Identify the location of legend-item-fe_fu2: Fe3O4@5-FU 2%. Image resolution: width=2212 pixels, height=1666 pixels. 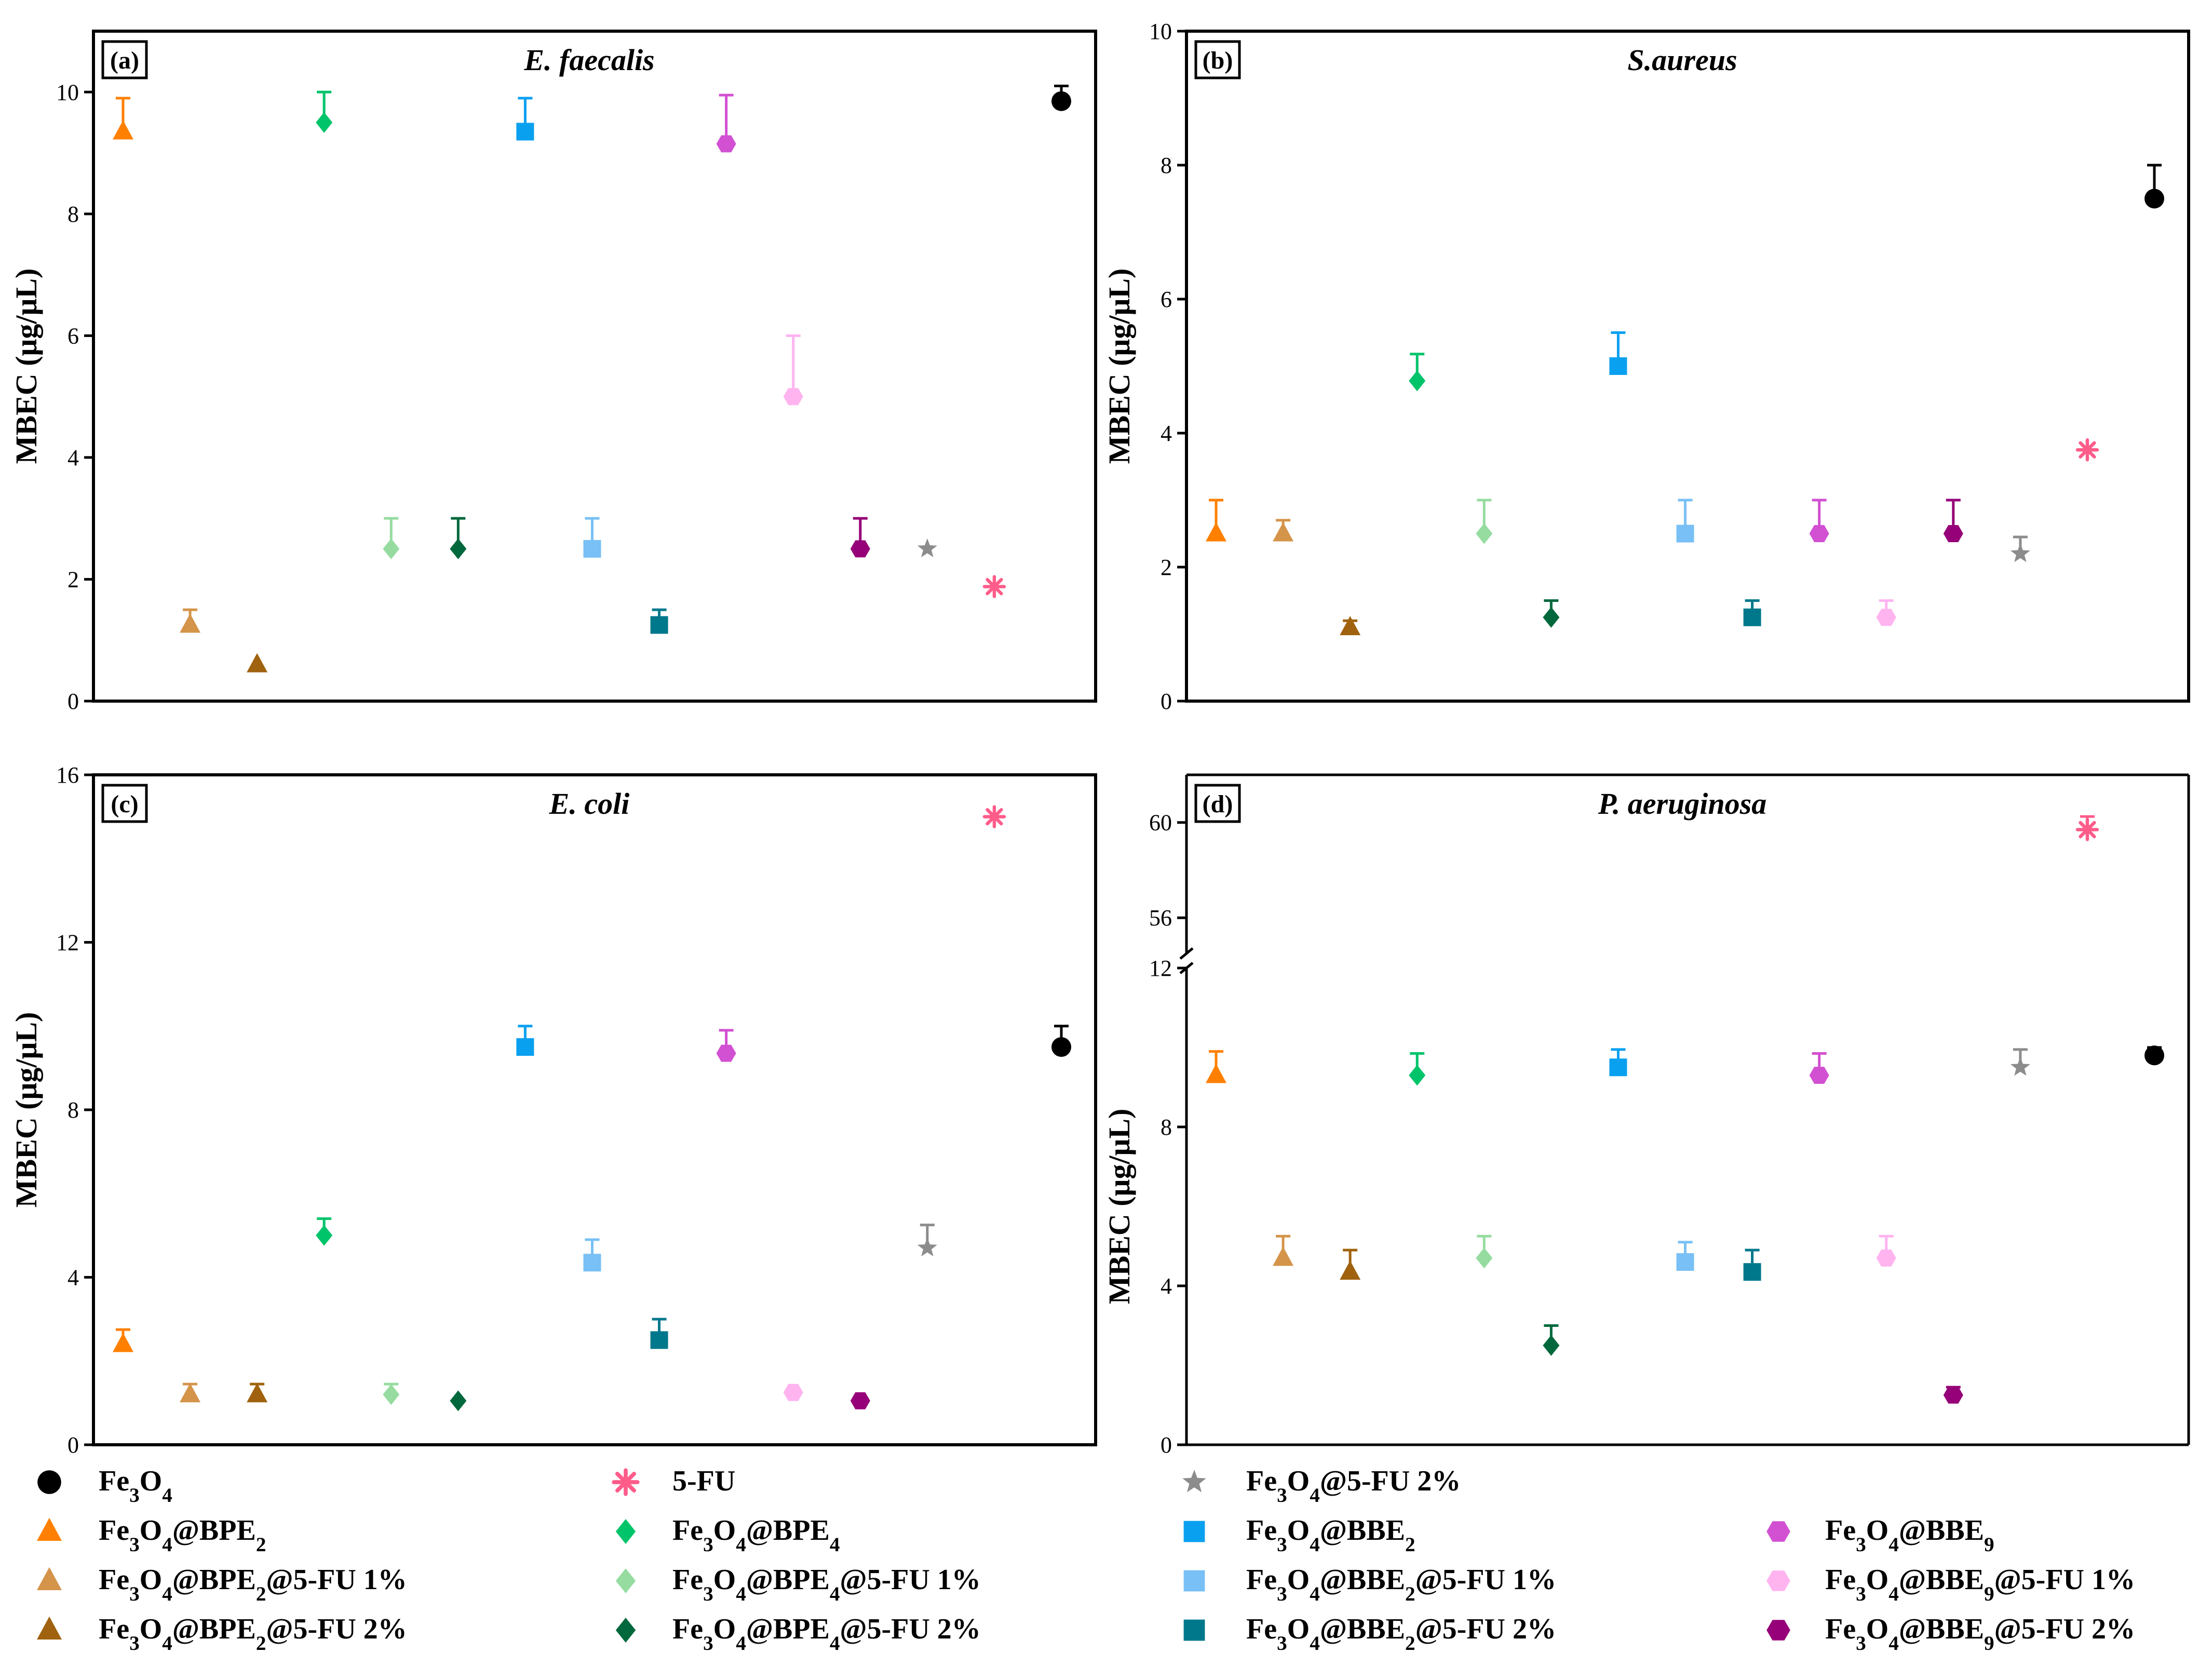
(1321, 1486).